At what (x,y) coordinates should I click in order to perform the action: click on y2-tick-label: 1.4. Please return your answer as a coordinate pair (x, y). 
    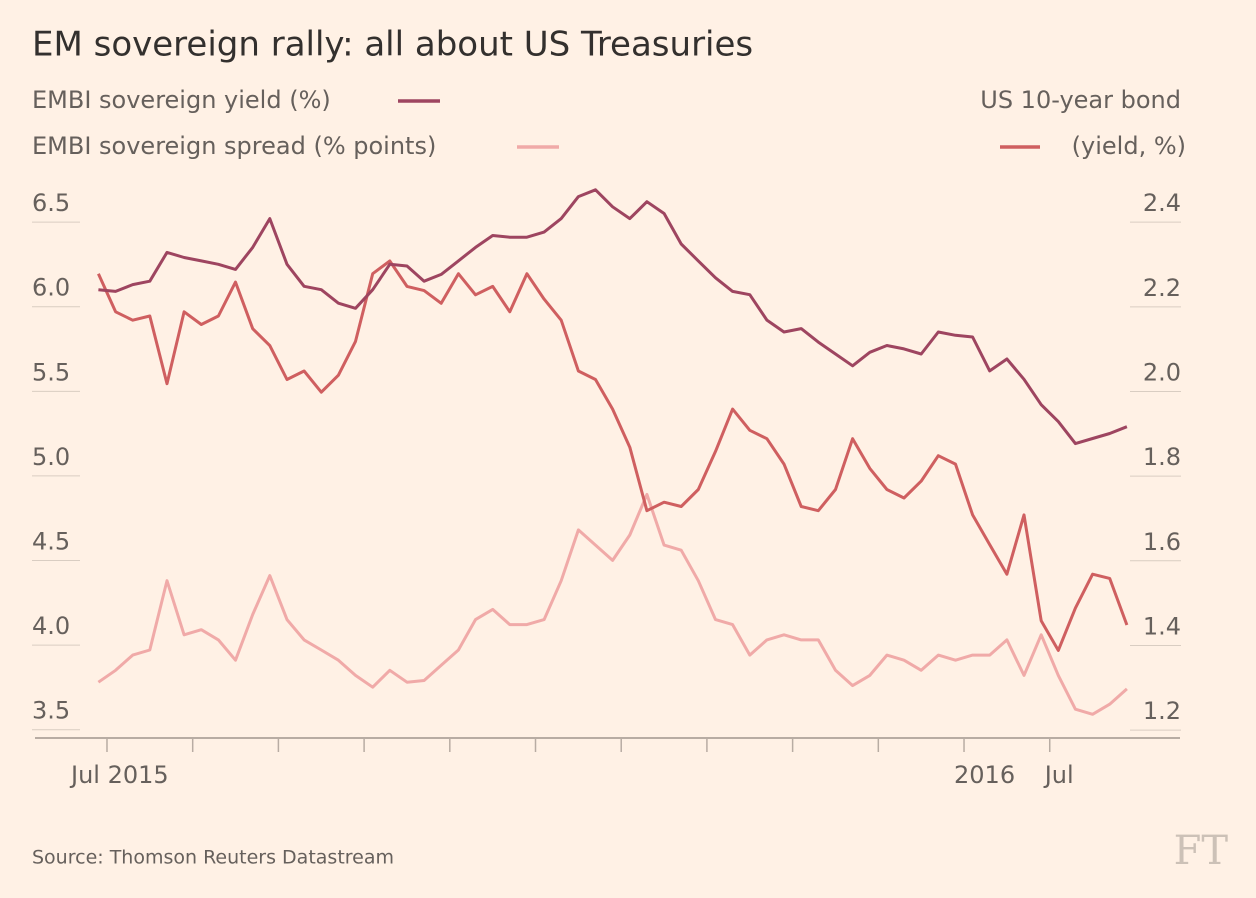
    Looking at the image, I should click on (1162, 626).